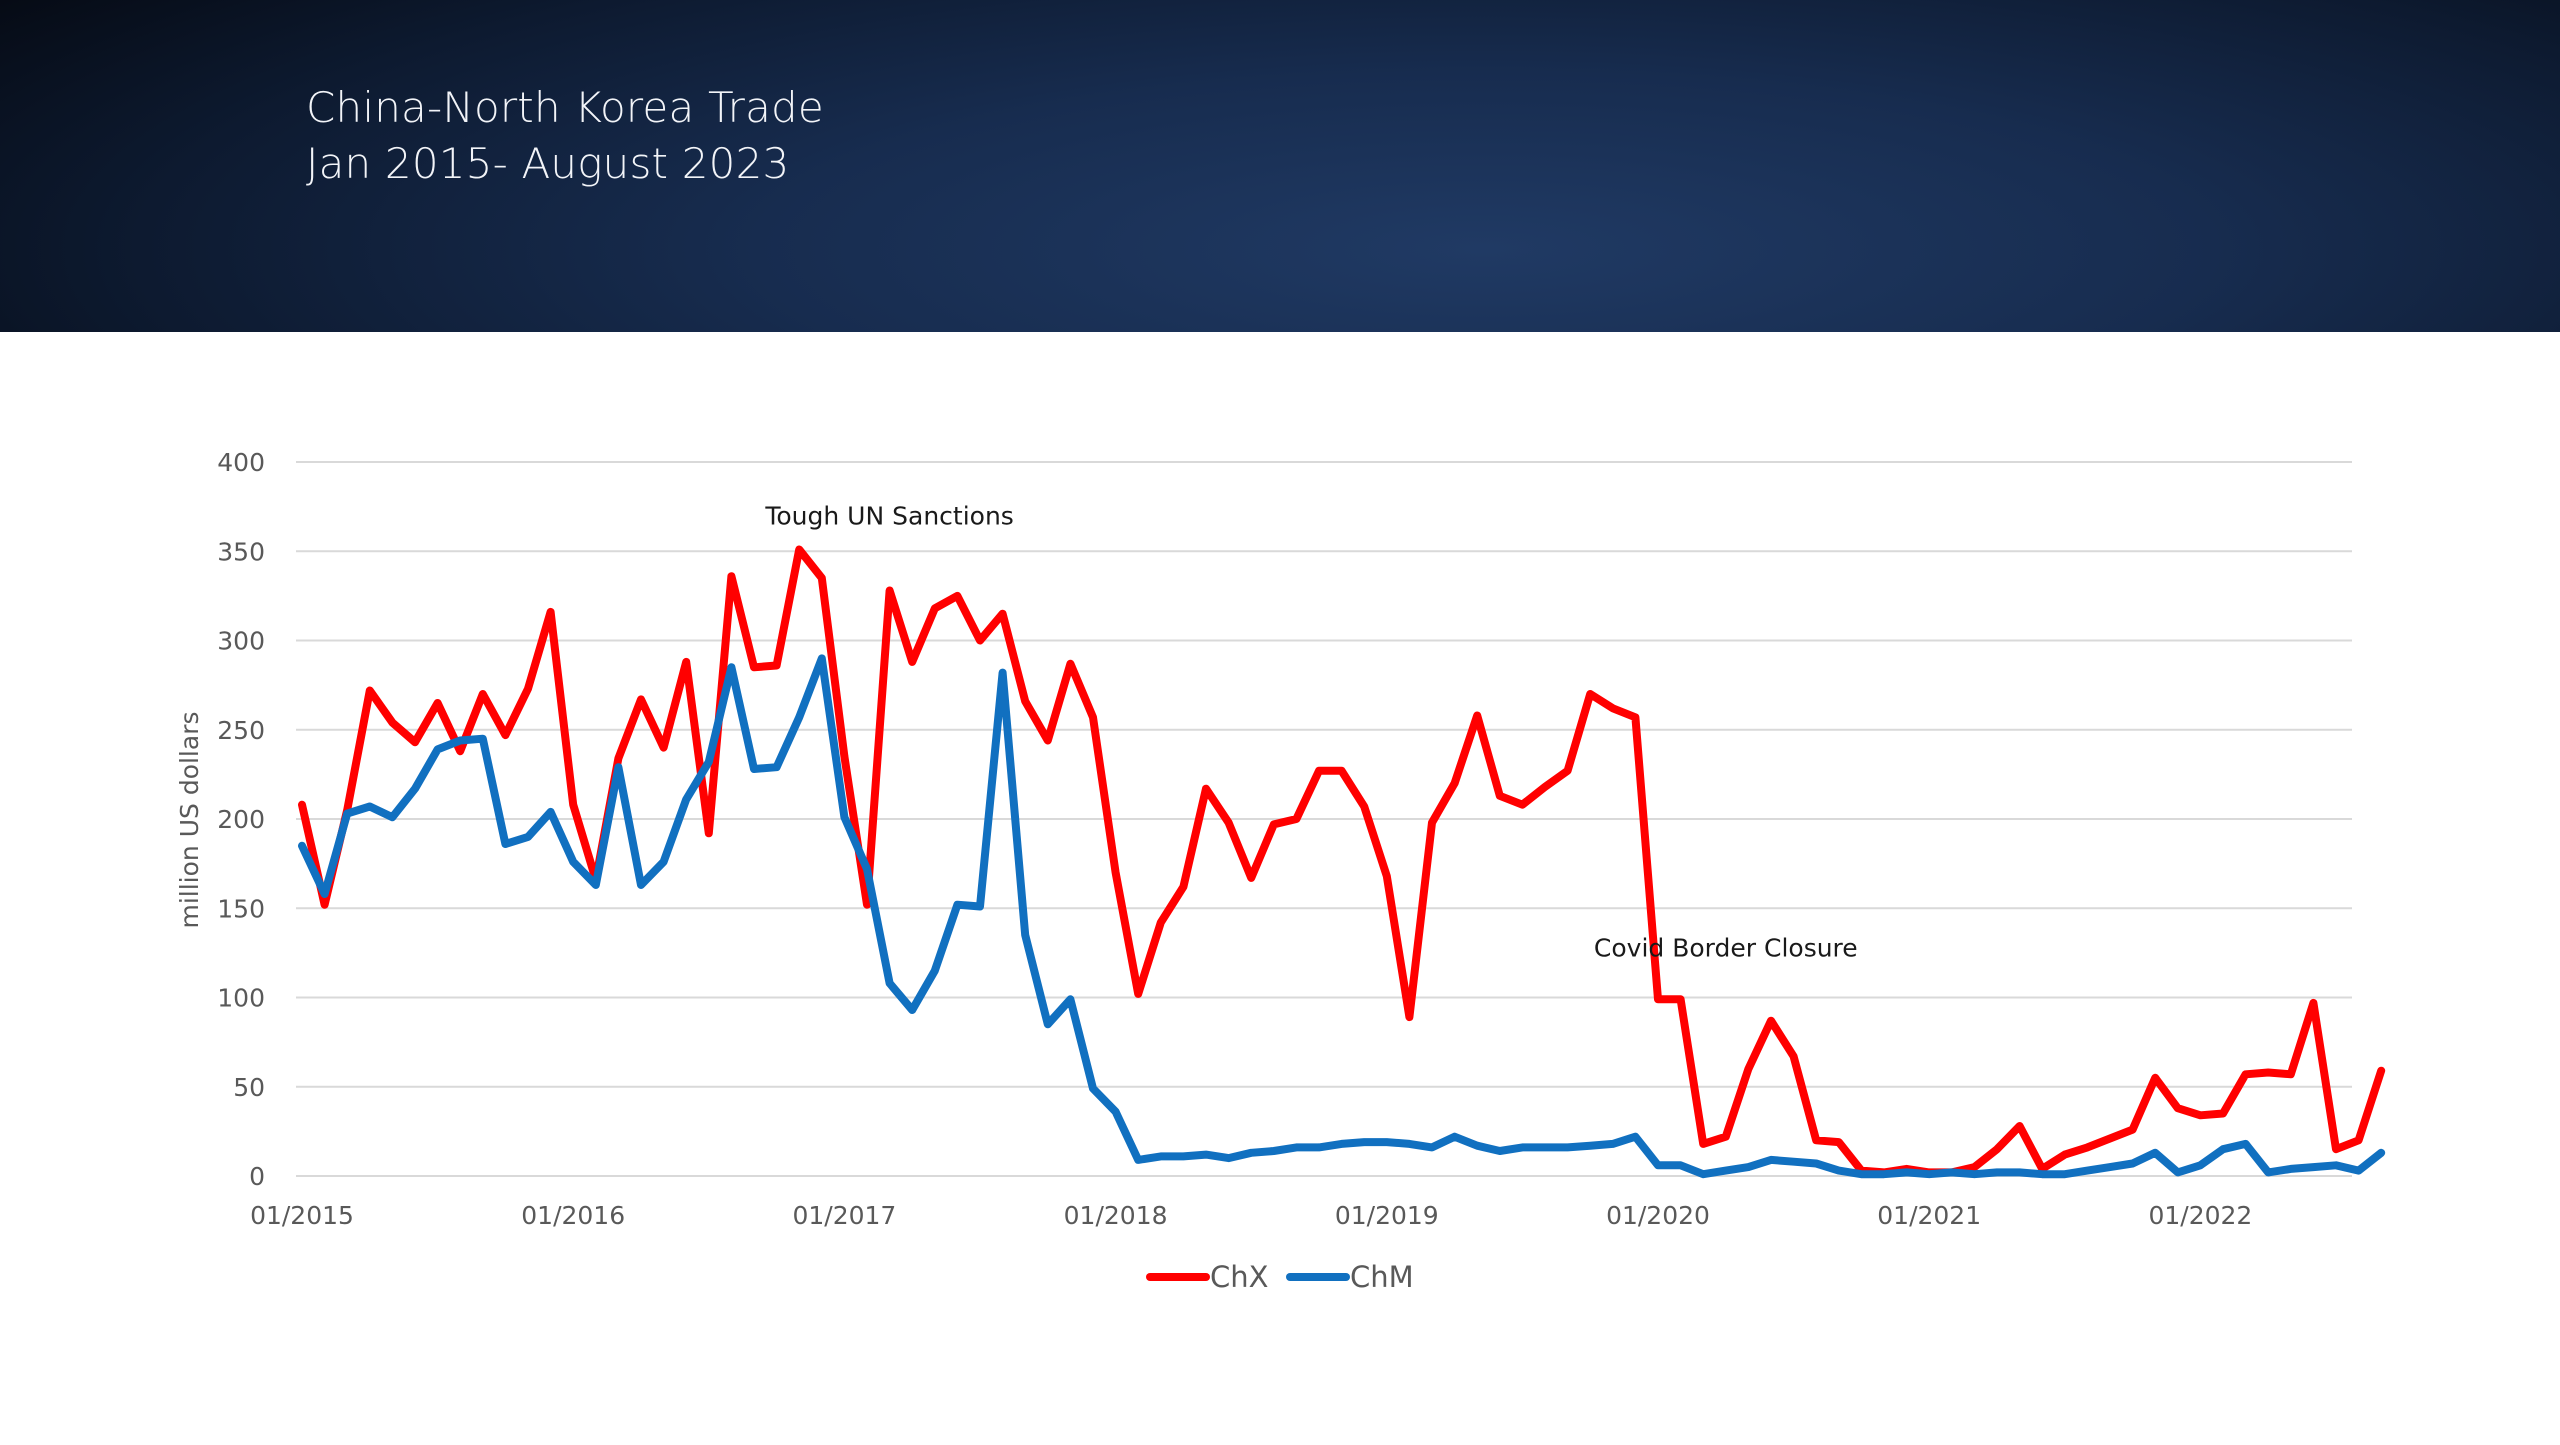 This screenshot has height=1445, width=2560. I want to click on legend-label-chm: ChM, so click(1382, 1277).